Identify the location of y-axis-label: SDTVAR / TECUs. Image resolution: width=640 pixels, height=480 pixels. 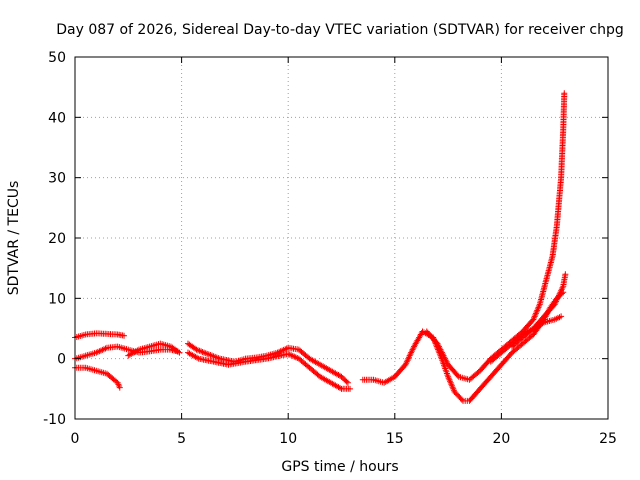
(14, 238).